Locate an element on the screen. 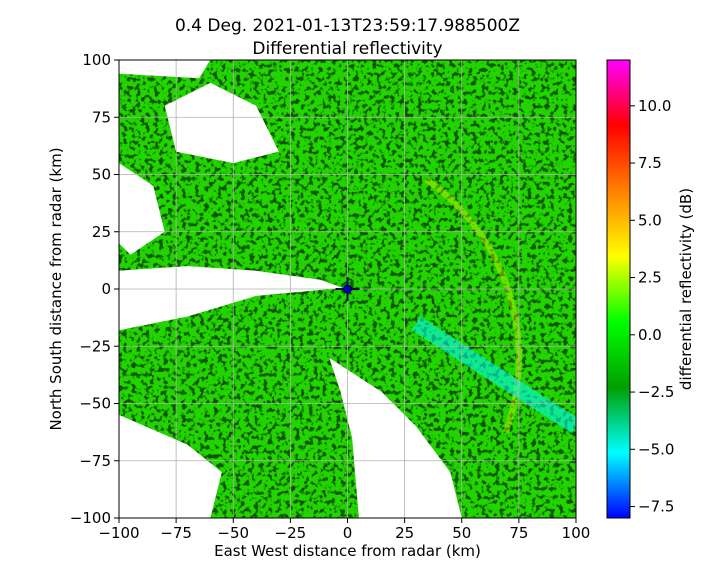  x-tick-label: −75 is located at coordinates (176, 533).